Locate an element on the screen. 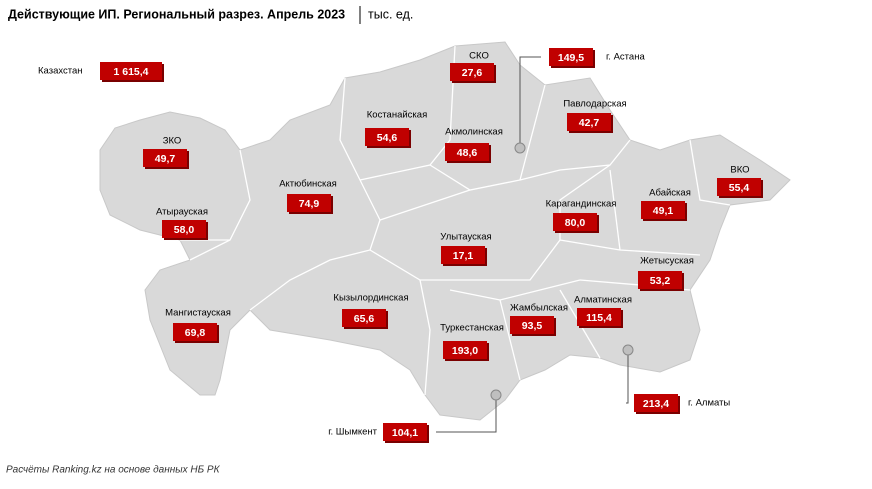 This screenshot has width=872, height=489. city-name: г. Алматы is located at coordinates (709, 403).